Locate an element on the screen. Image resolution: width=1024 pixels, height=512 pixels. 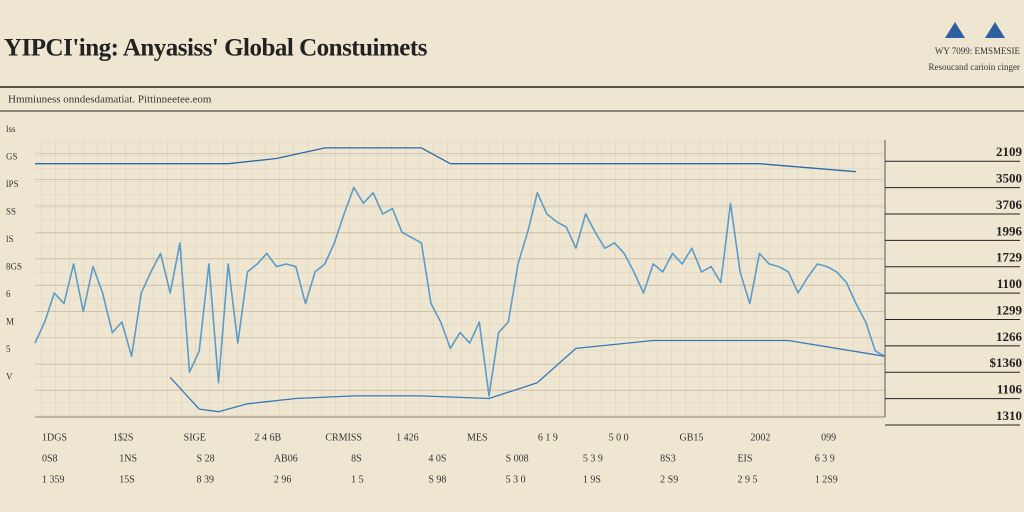
table-cell: 1 426 is located at coordinates (407, 437).